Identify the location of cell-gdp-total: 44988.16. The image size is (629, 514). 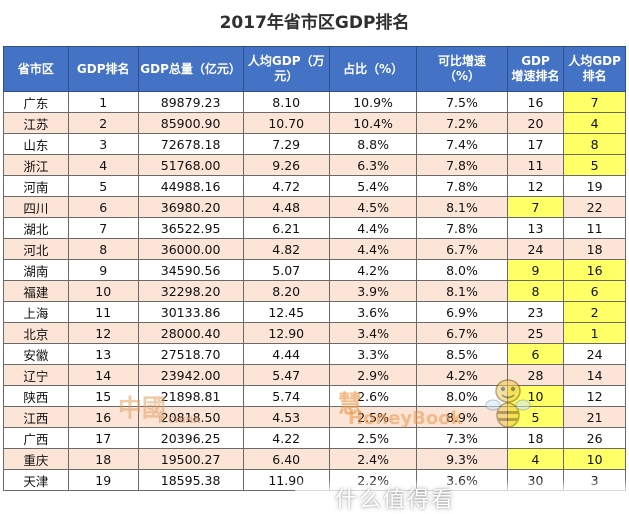
(190, 186).